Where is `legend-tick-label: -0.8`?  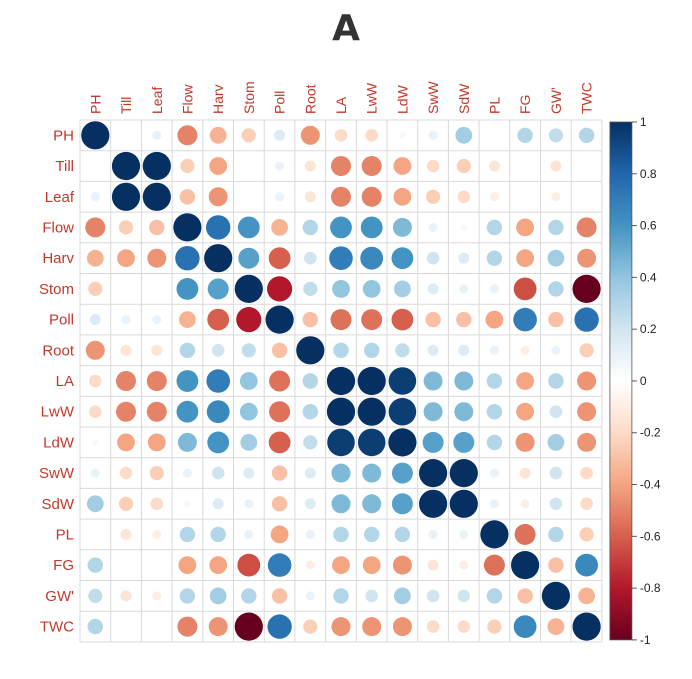 legend-tick-label: -0.8 is located at coordinates (650, 588).